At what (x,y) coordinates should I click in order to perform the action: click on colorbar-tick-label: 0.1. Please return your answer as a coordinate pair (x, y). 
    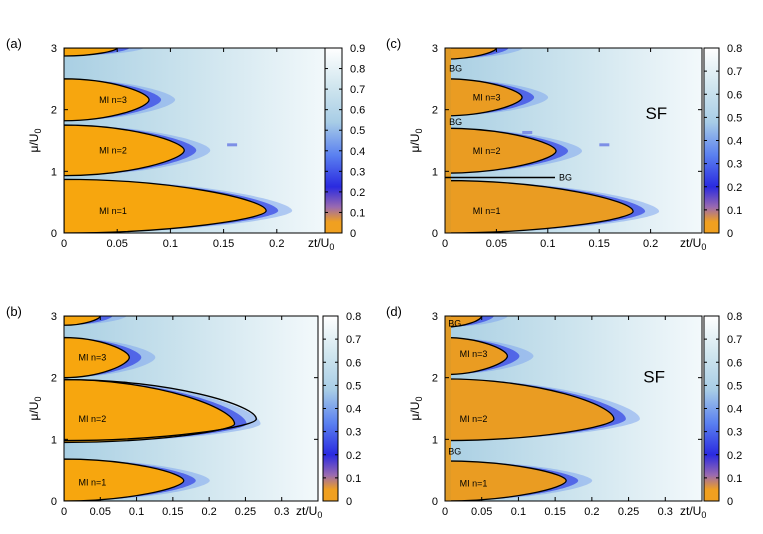
    Looking at the image, I should click on (734, 479).